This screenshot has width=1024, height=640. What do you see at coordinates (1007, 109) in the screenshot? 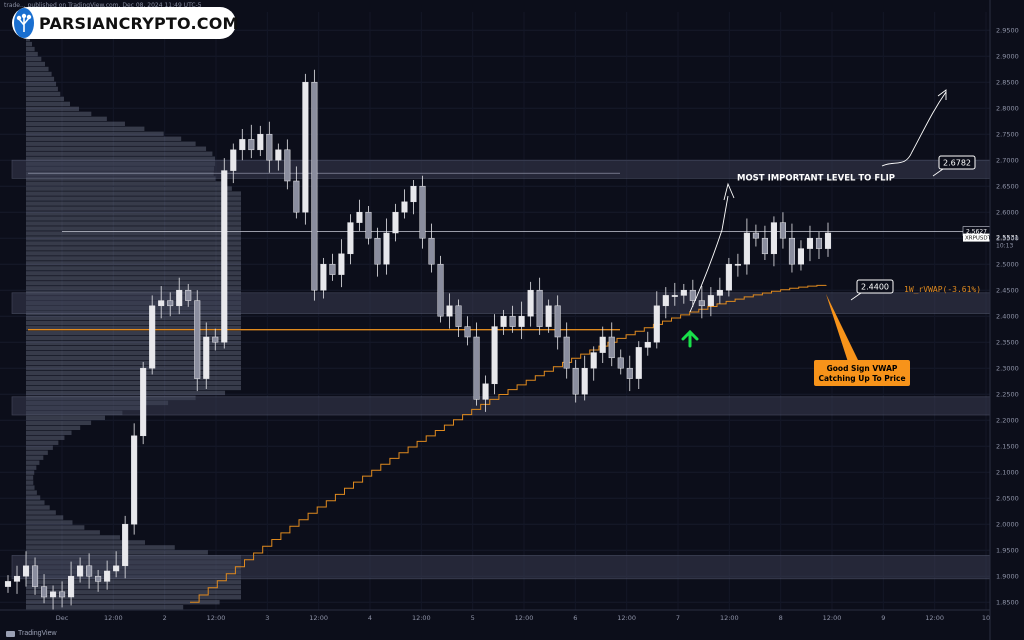
I see `y-tick-label: 2.8000` at bounding box center [1007, 109].